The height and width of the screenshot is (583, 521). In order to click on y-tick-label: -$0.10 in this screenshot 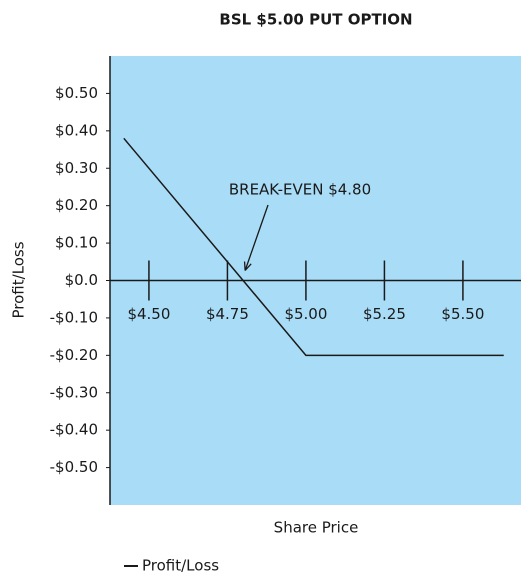, I will do `click(74, 317)`.